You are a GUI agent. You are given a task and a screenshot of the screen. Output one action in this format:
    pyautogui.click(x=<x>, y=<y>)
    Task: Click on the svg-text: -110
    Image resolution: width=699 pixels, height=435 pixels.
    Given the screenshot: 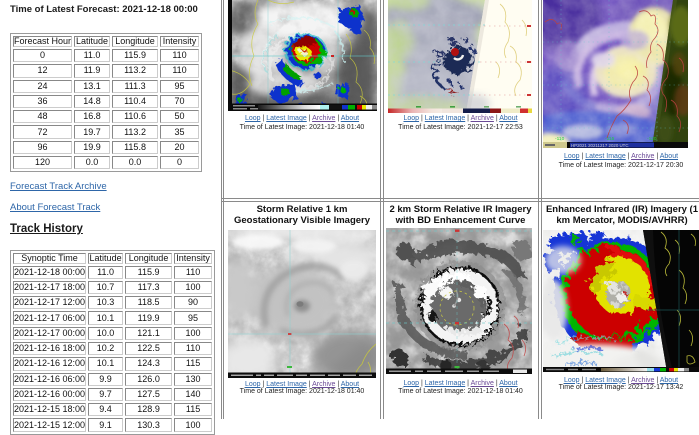 What is the action you would take?
    pyautogui.click(x=560, y=139)
    